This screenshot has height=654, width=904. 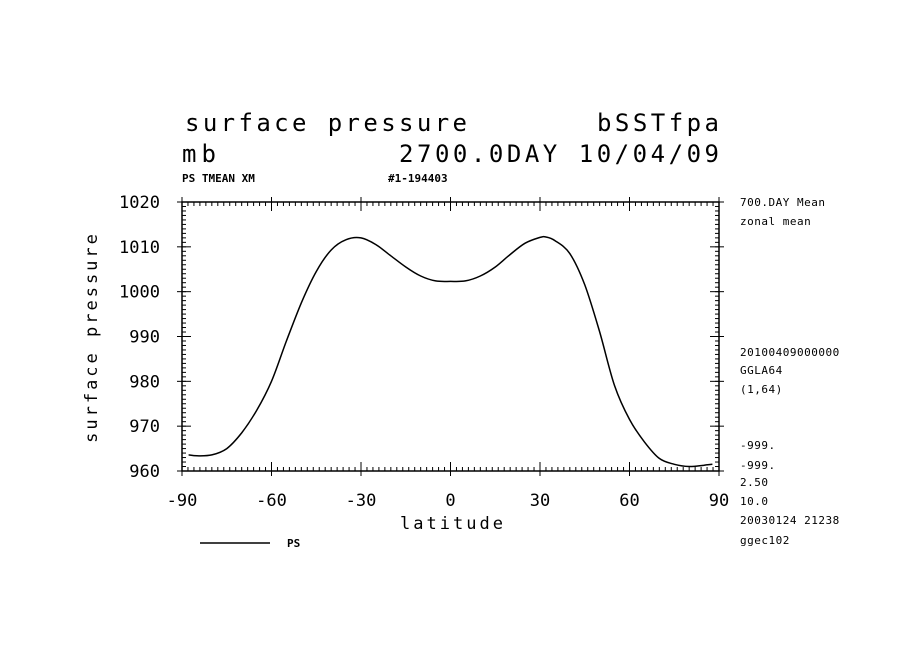 I want to click on date-line: 2700.0DAY 10/04/09, so click(x=559, y=154).